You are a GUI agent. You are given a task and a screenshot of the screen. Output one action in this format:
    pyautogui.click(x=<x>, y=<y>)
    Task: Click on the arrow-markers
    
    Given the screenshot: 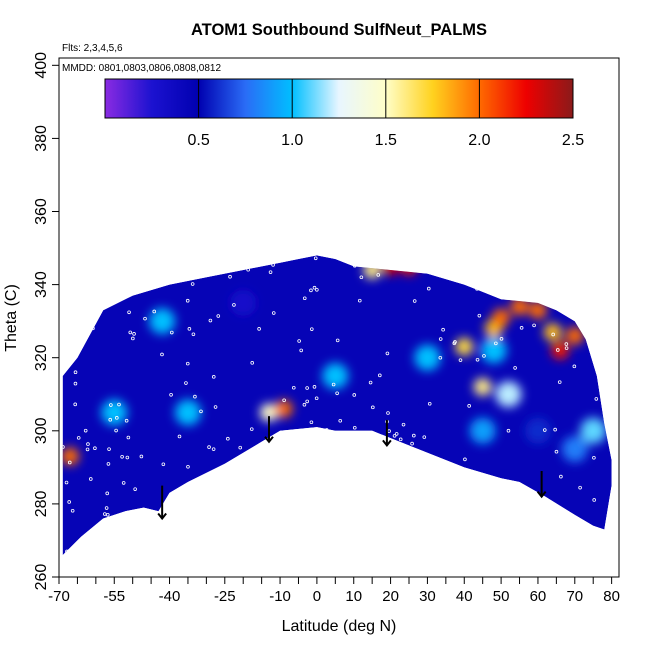 What is the action you would take?
    pyautogui.click(x=352, y=468)
    